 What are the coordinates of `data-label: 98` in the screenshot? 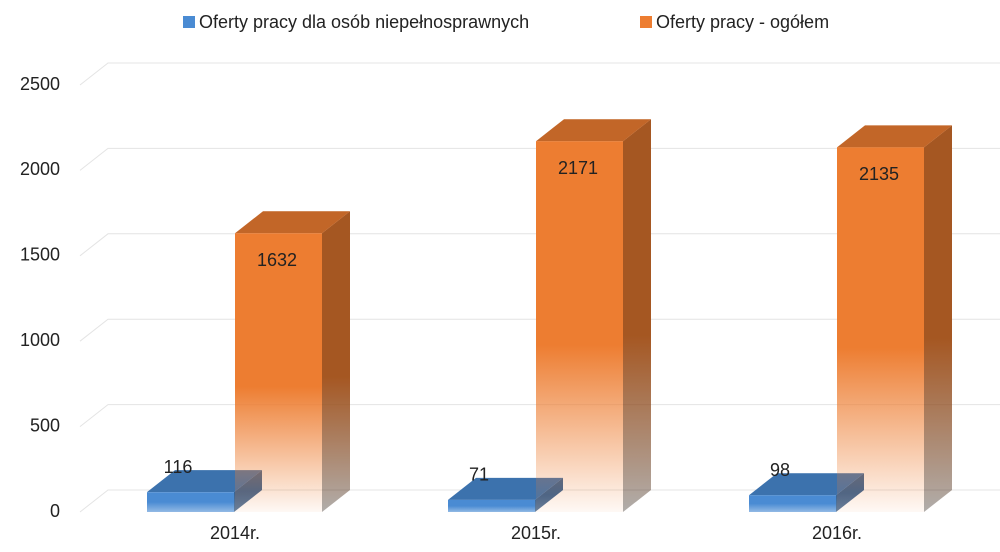 It's located at (780, 470).